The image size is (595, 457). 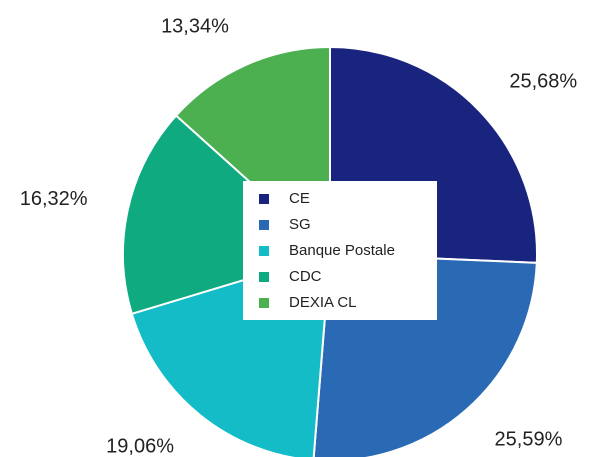 What do you see at coordinates (543, 81) in the screenshot?
I see `slice-label: 25,68%` at bounding box center [543, 81].